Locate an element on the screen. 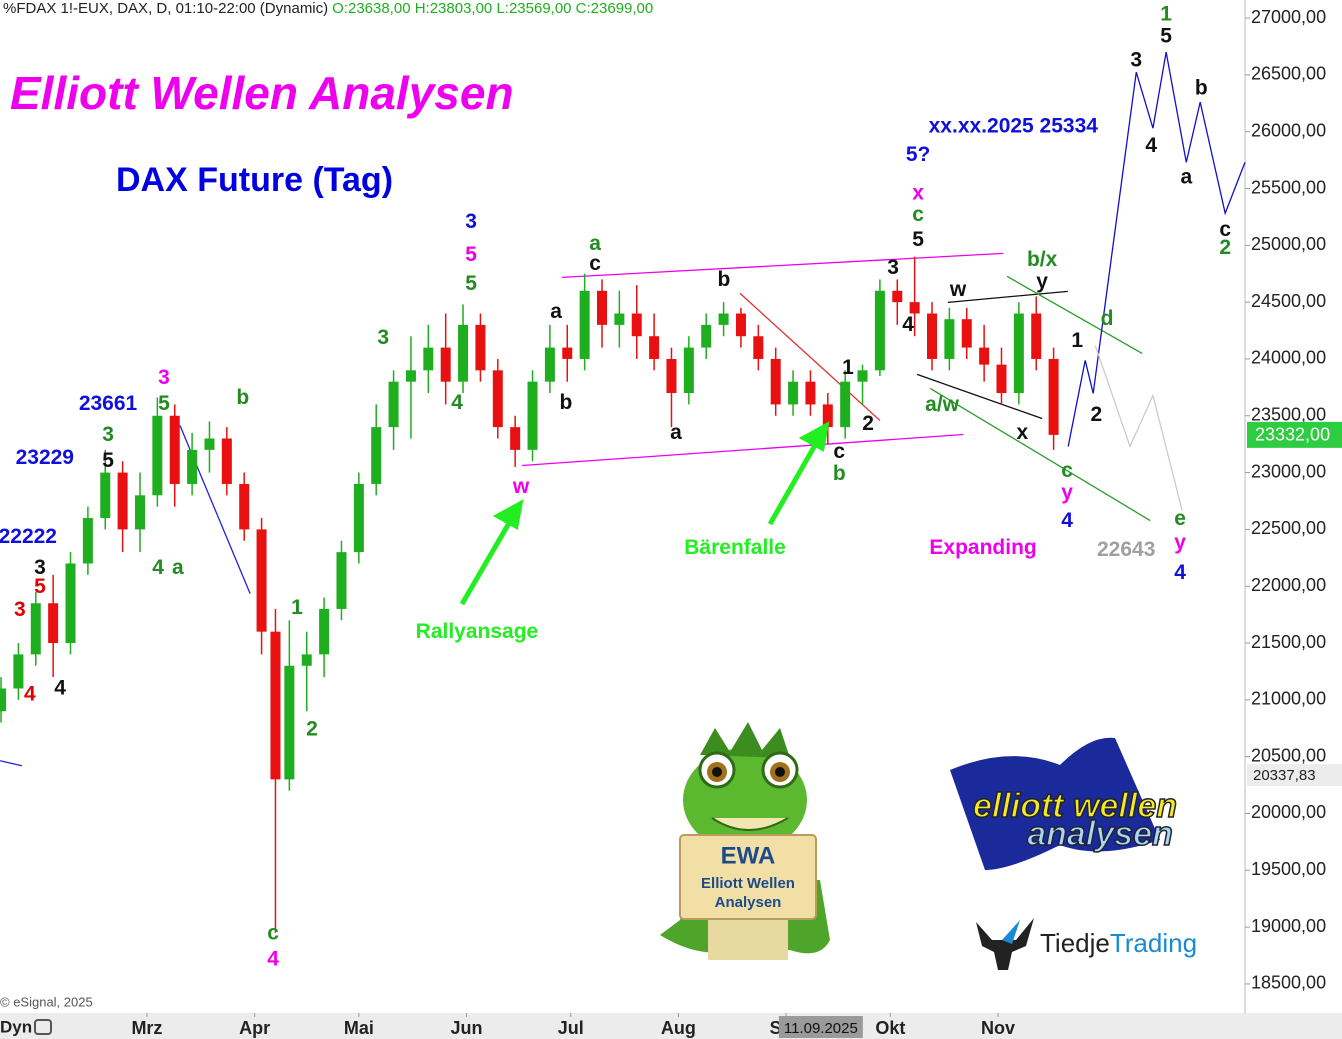 Image resolution: width=1342 pixels, height=1039 pixels. wave-label: 1 is located at coordinates (297, 607).